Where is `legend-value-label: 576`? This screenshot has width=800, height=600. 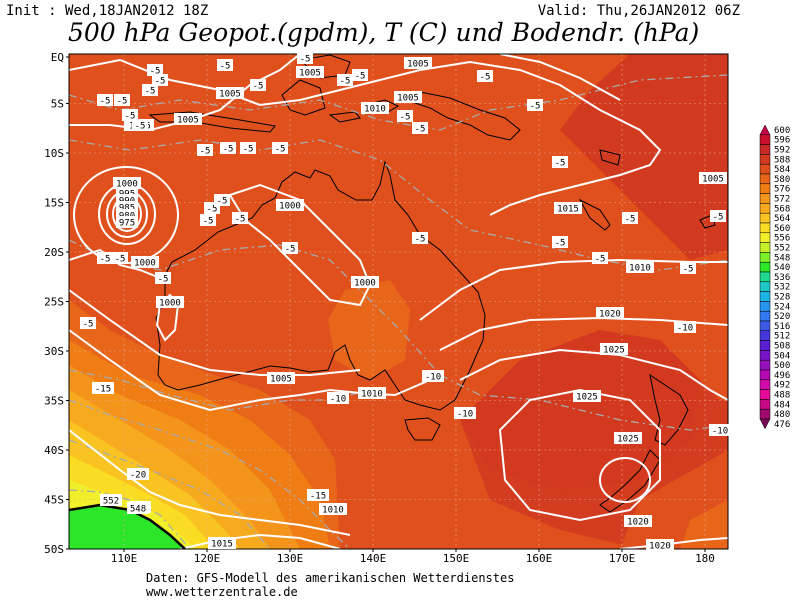
legend-value-label: 576 is located at coordinates (782, 190).